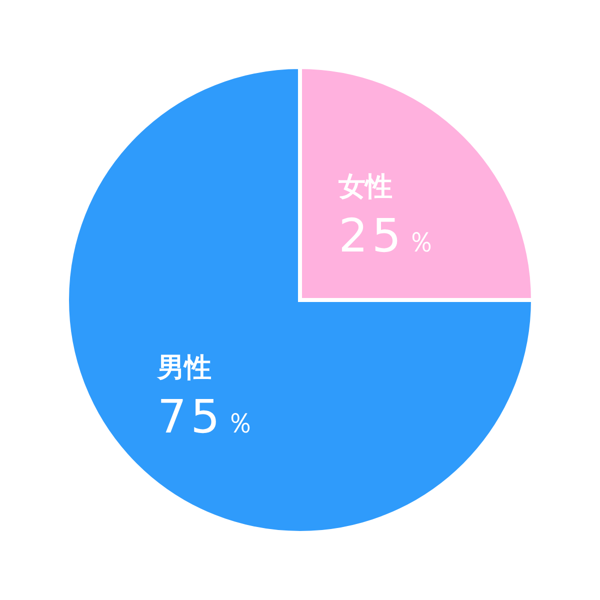 The image size is (600, 600). What do you see at coordinates (389, 235) in the screenshot?
I see `data-label: 25％` at bounding box center [389, 235].